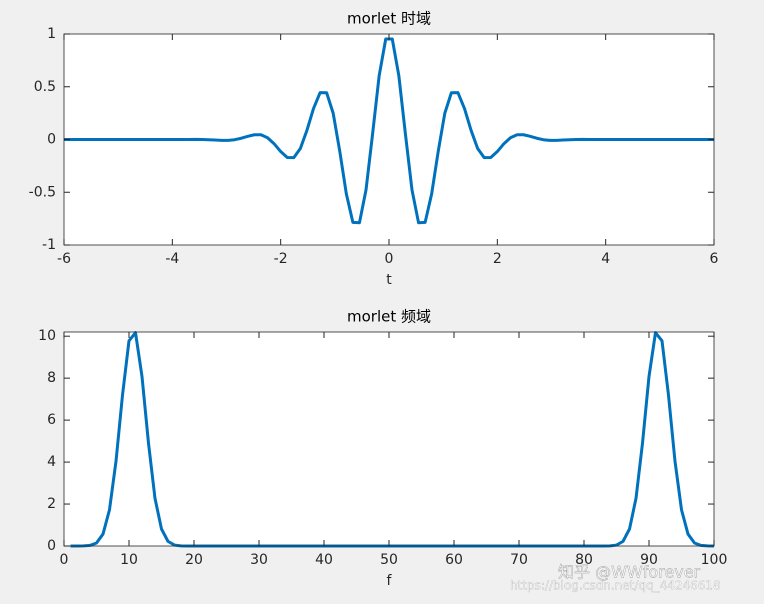  What do you see at coordinates (42, 192) in the screenshot?
I see `y-tick-label: -0.5` at bounding box center [42, 192].